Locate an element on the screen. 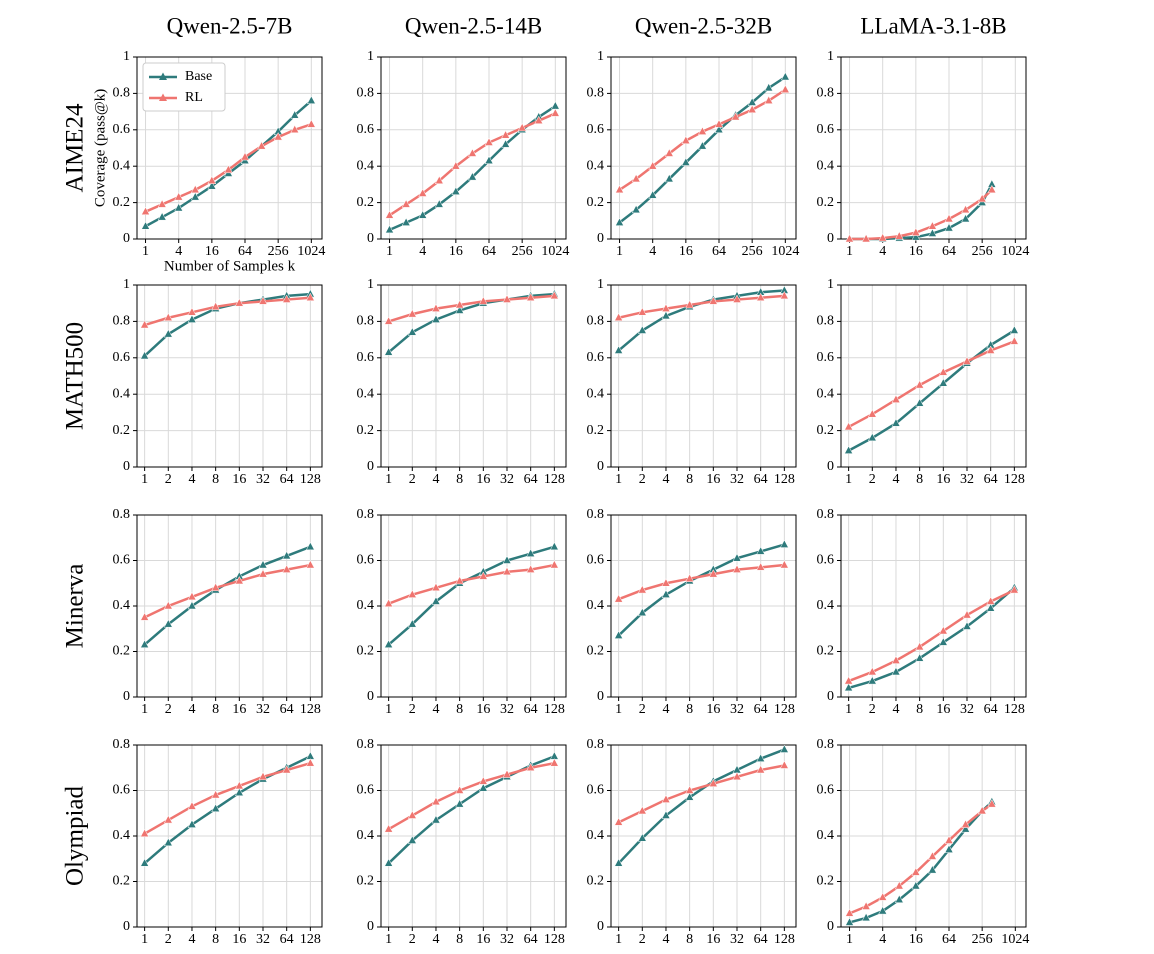 The image size is (1154, 954). panel: 0 0.2 0.4 0.6 0.8 1 1 2 4 8 16 32 64 128 is located at coordinates (462, 382).